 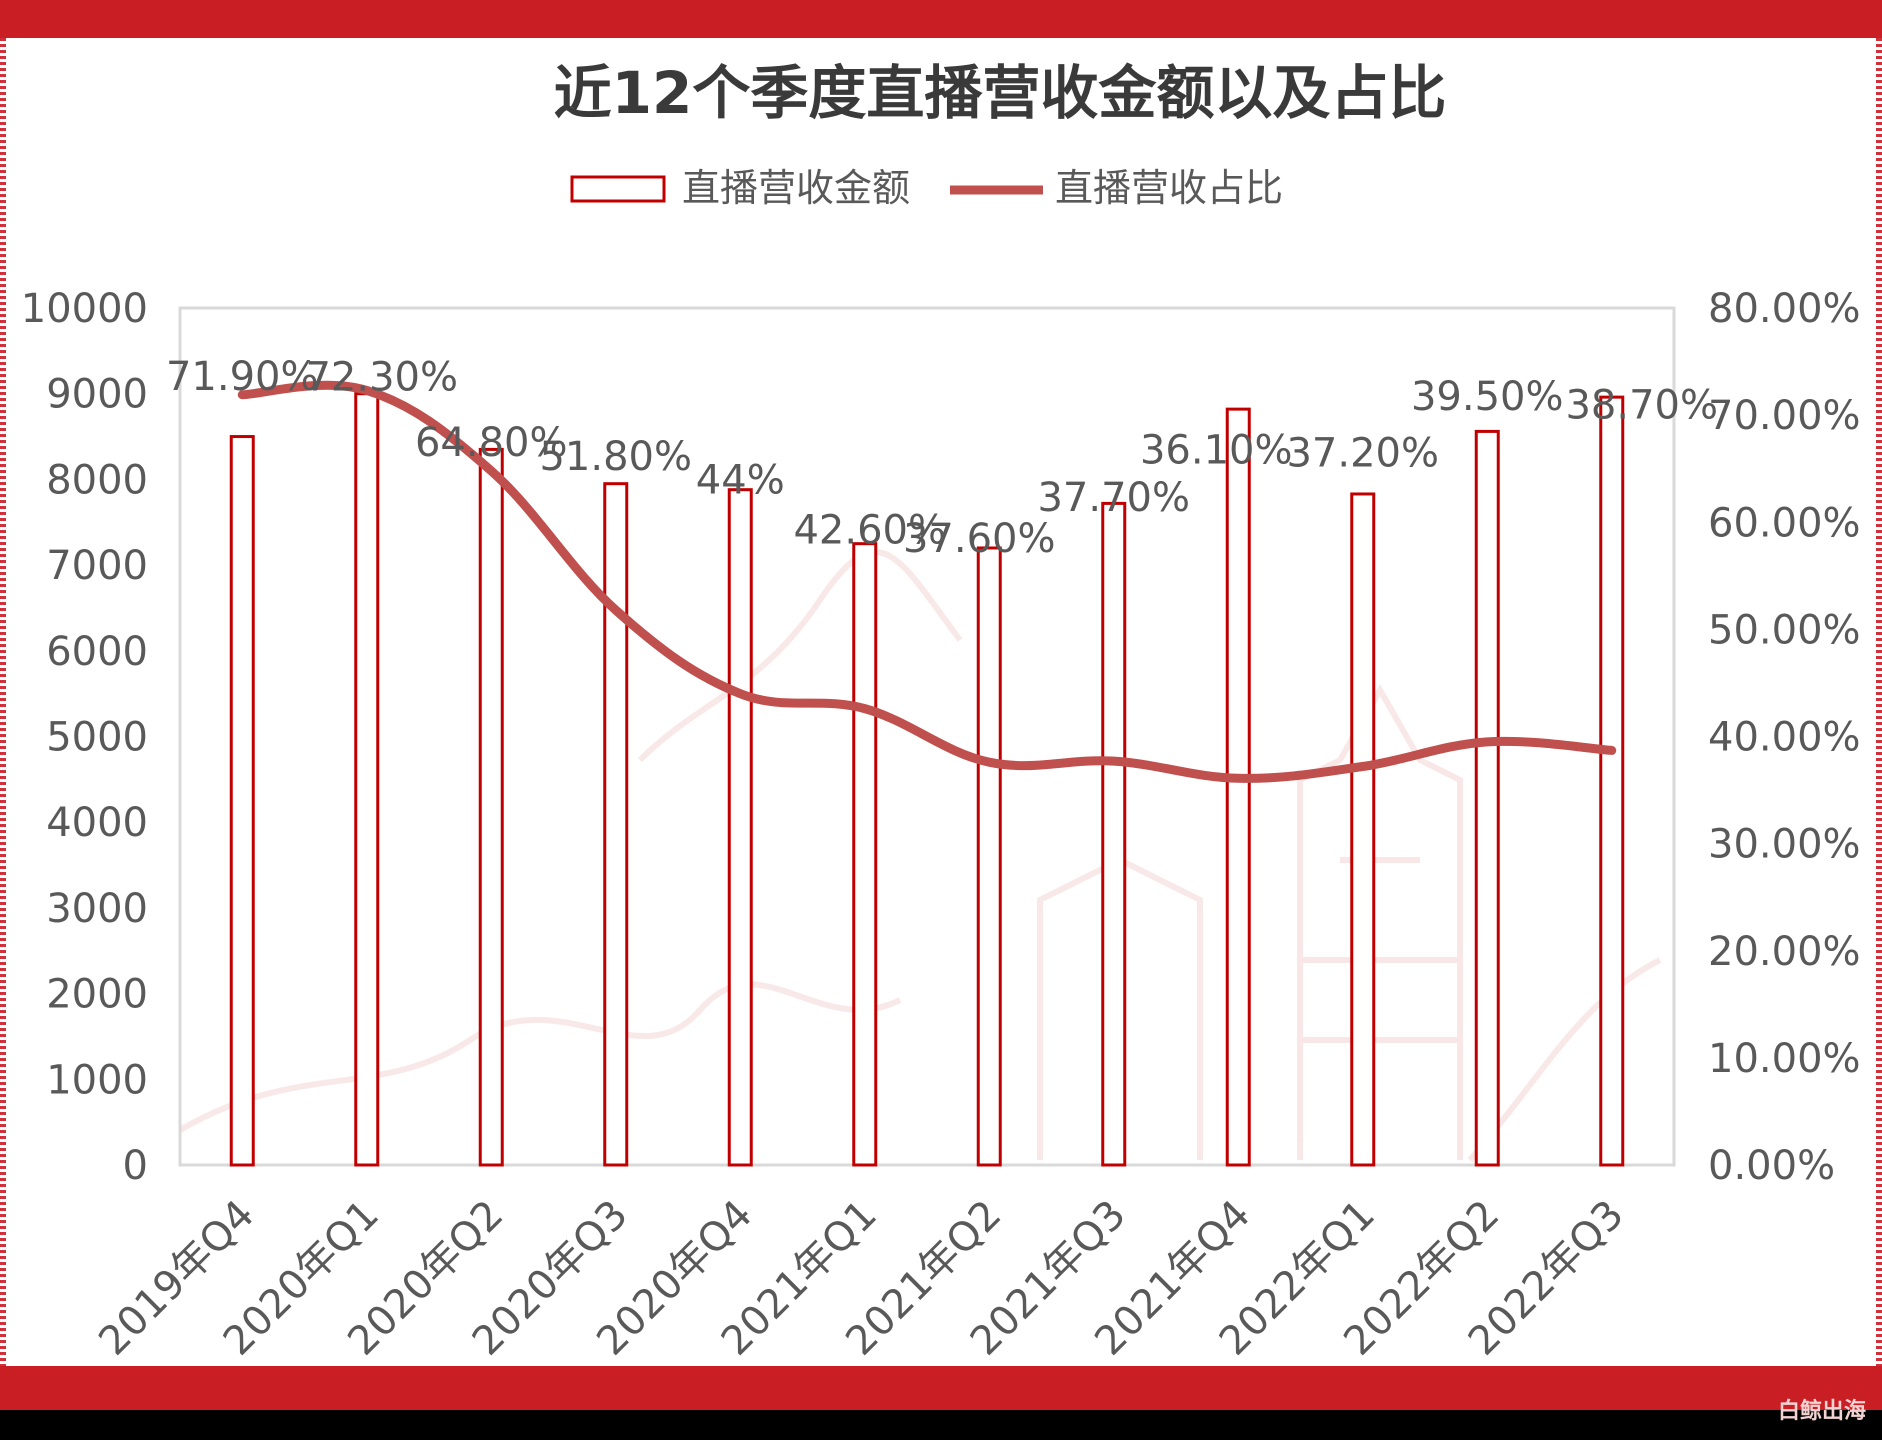 What do you see at coordinates (941, 19) in the screenshot?
I see `top-decorative-band` at bounding box center [941, 19].